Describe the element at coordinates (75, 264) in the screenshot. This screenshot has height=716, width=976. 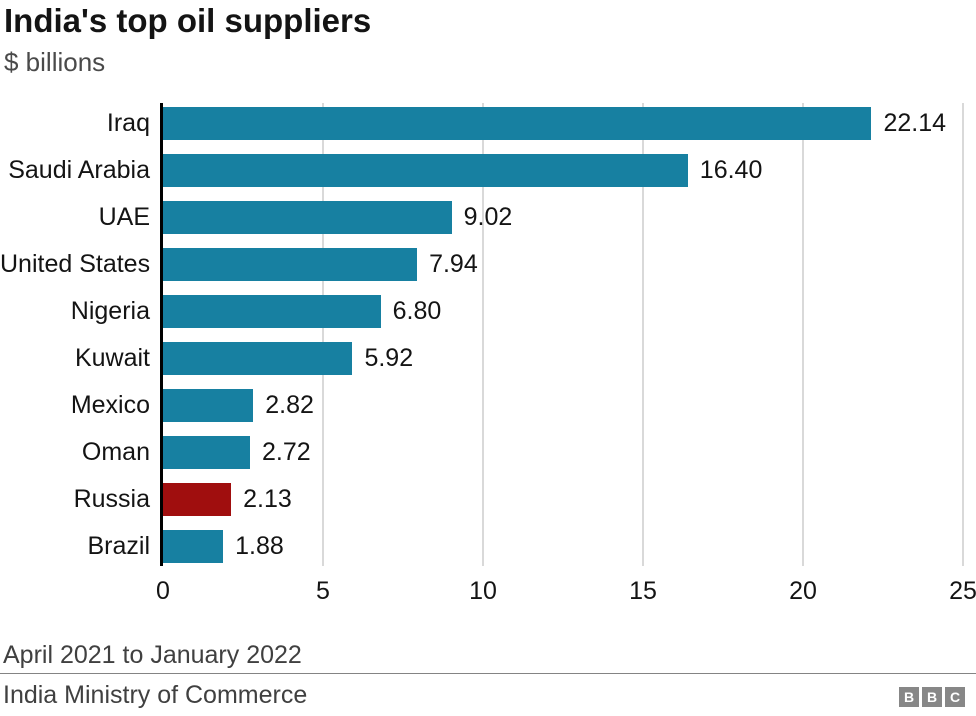
I see `category-label: United States` at that location.